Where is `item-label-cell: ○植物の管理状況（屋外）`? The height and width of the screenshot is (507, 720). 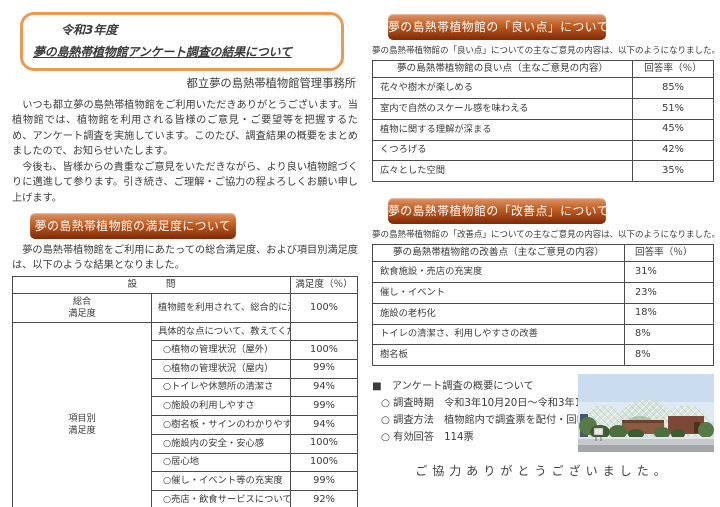
item-label-cell: ○植物の管理状況（屋外） is located at coordinates (221, 350).